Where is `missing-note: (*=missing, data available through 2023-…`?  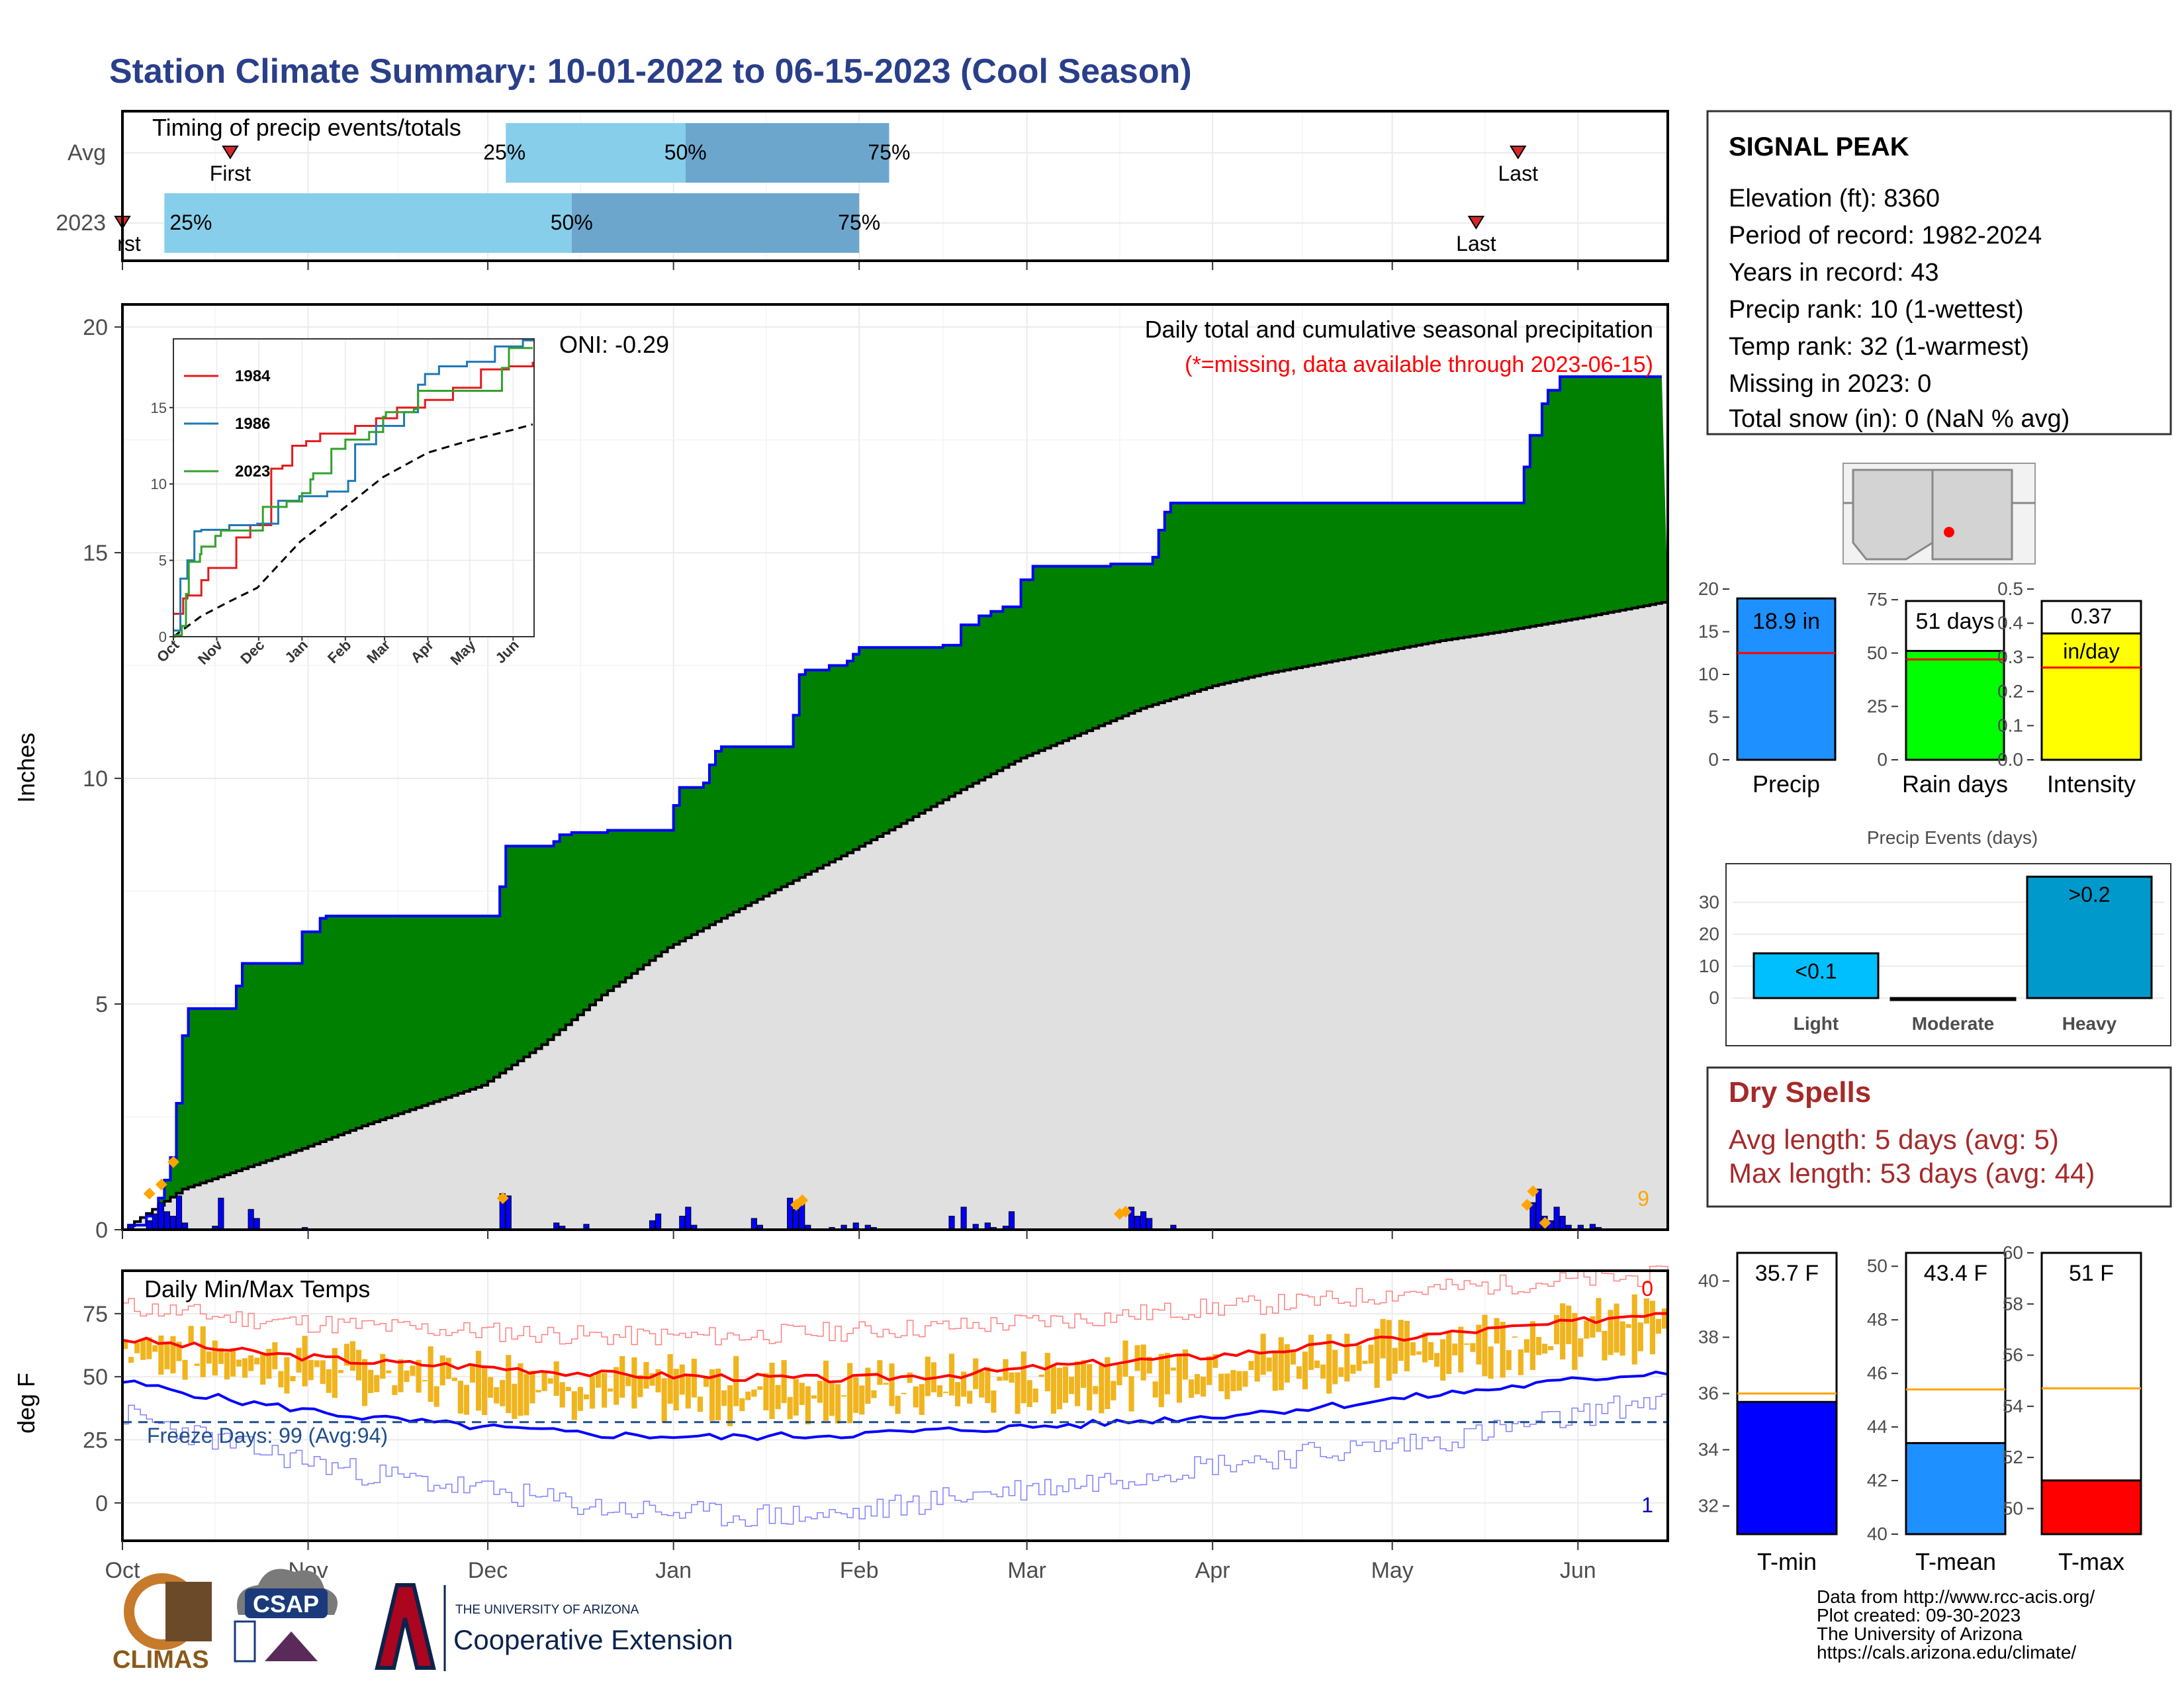
missing-note: (*=missing, data available through 2023-… is located at coordinates (1419, 364).